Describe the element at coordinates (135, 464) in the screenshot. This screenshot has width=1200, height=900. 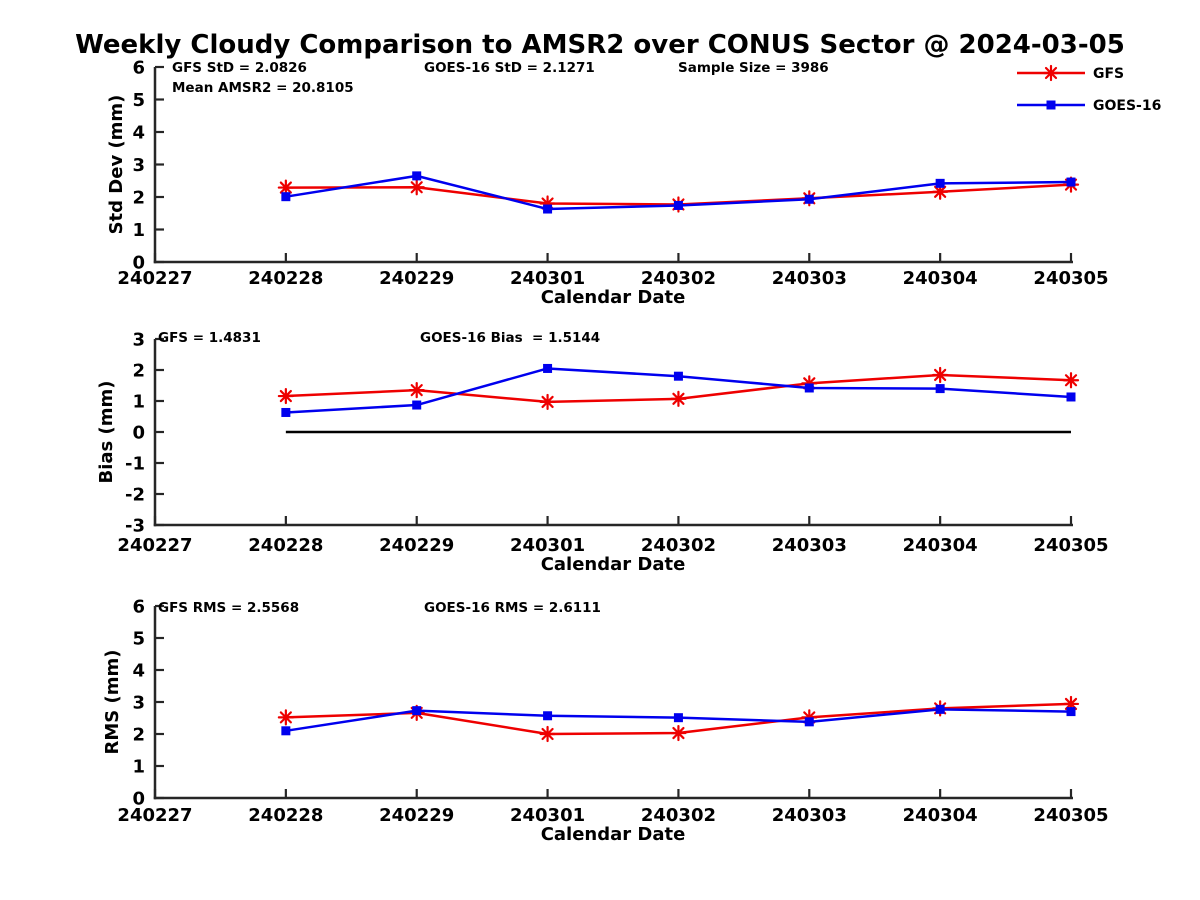
I see `y-tick-label: -1` at that location.